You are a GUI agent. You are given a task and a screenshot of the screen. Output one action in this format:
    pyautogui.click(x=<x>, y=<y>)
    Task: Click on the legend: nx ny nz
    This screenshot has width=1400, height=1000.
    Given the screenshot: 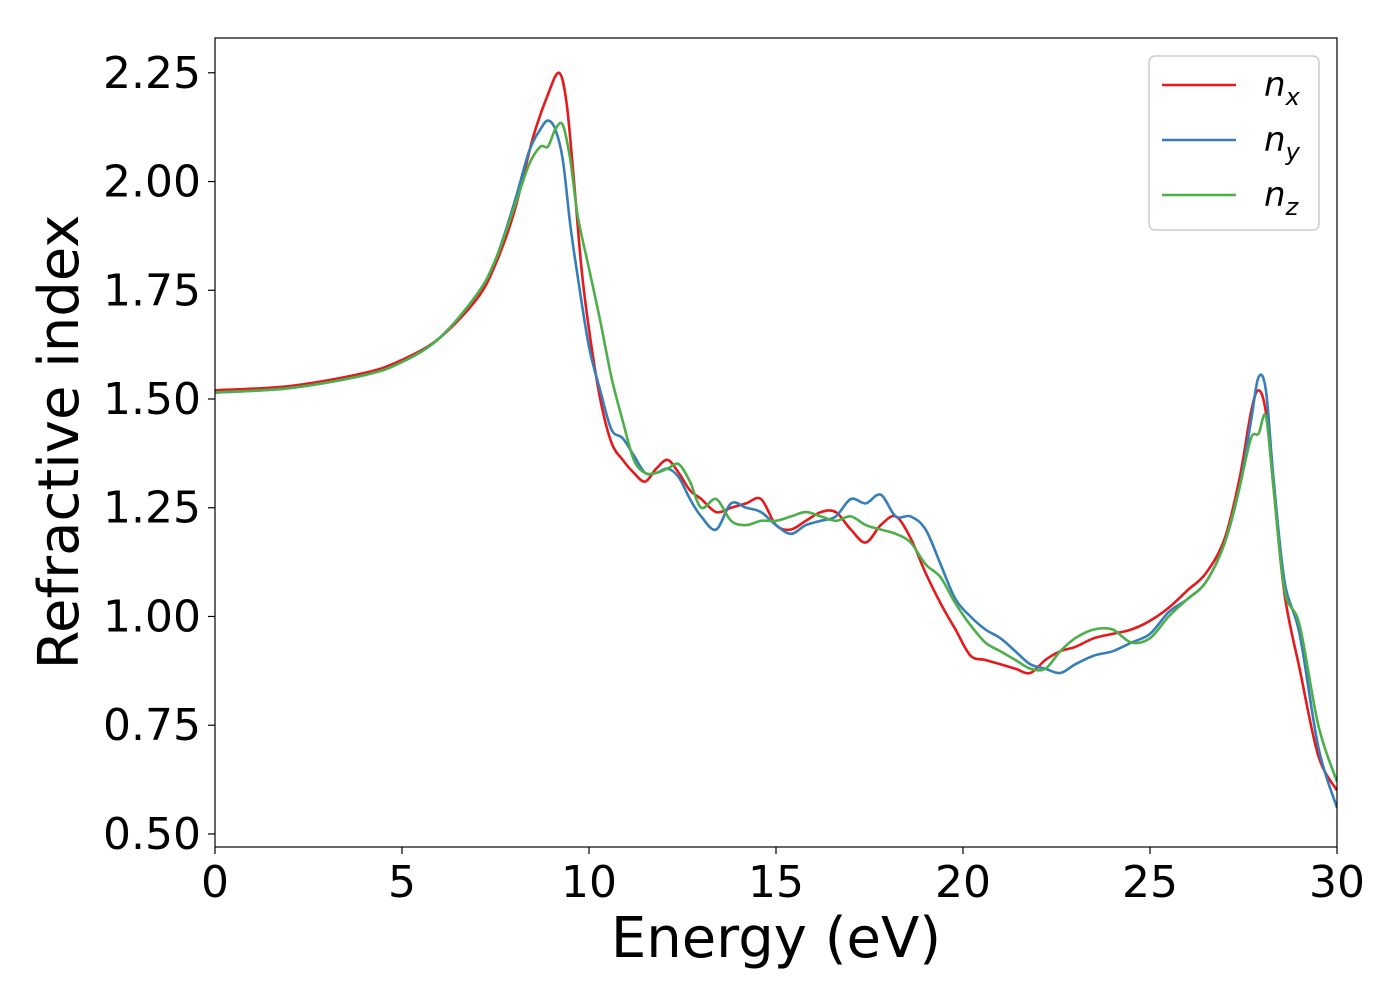 What is the action you would take?
    pyautogui.click(x=1234, y=143)
    